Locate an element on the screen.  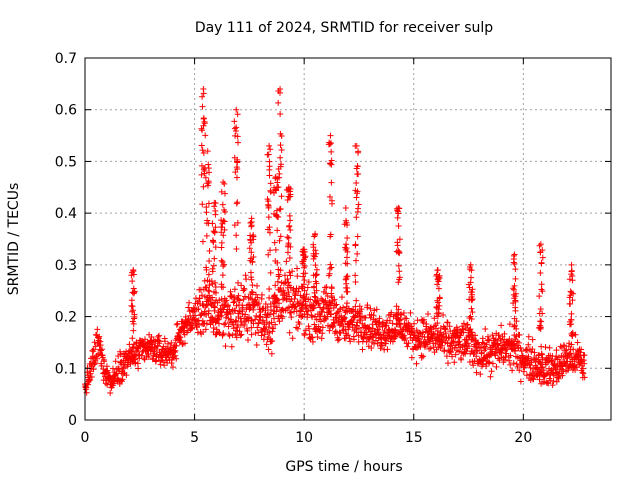
y-axis-title: SRMTID / TECUs is located at coordinates (14, 239).